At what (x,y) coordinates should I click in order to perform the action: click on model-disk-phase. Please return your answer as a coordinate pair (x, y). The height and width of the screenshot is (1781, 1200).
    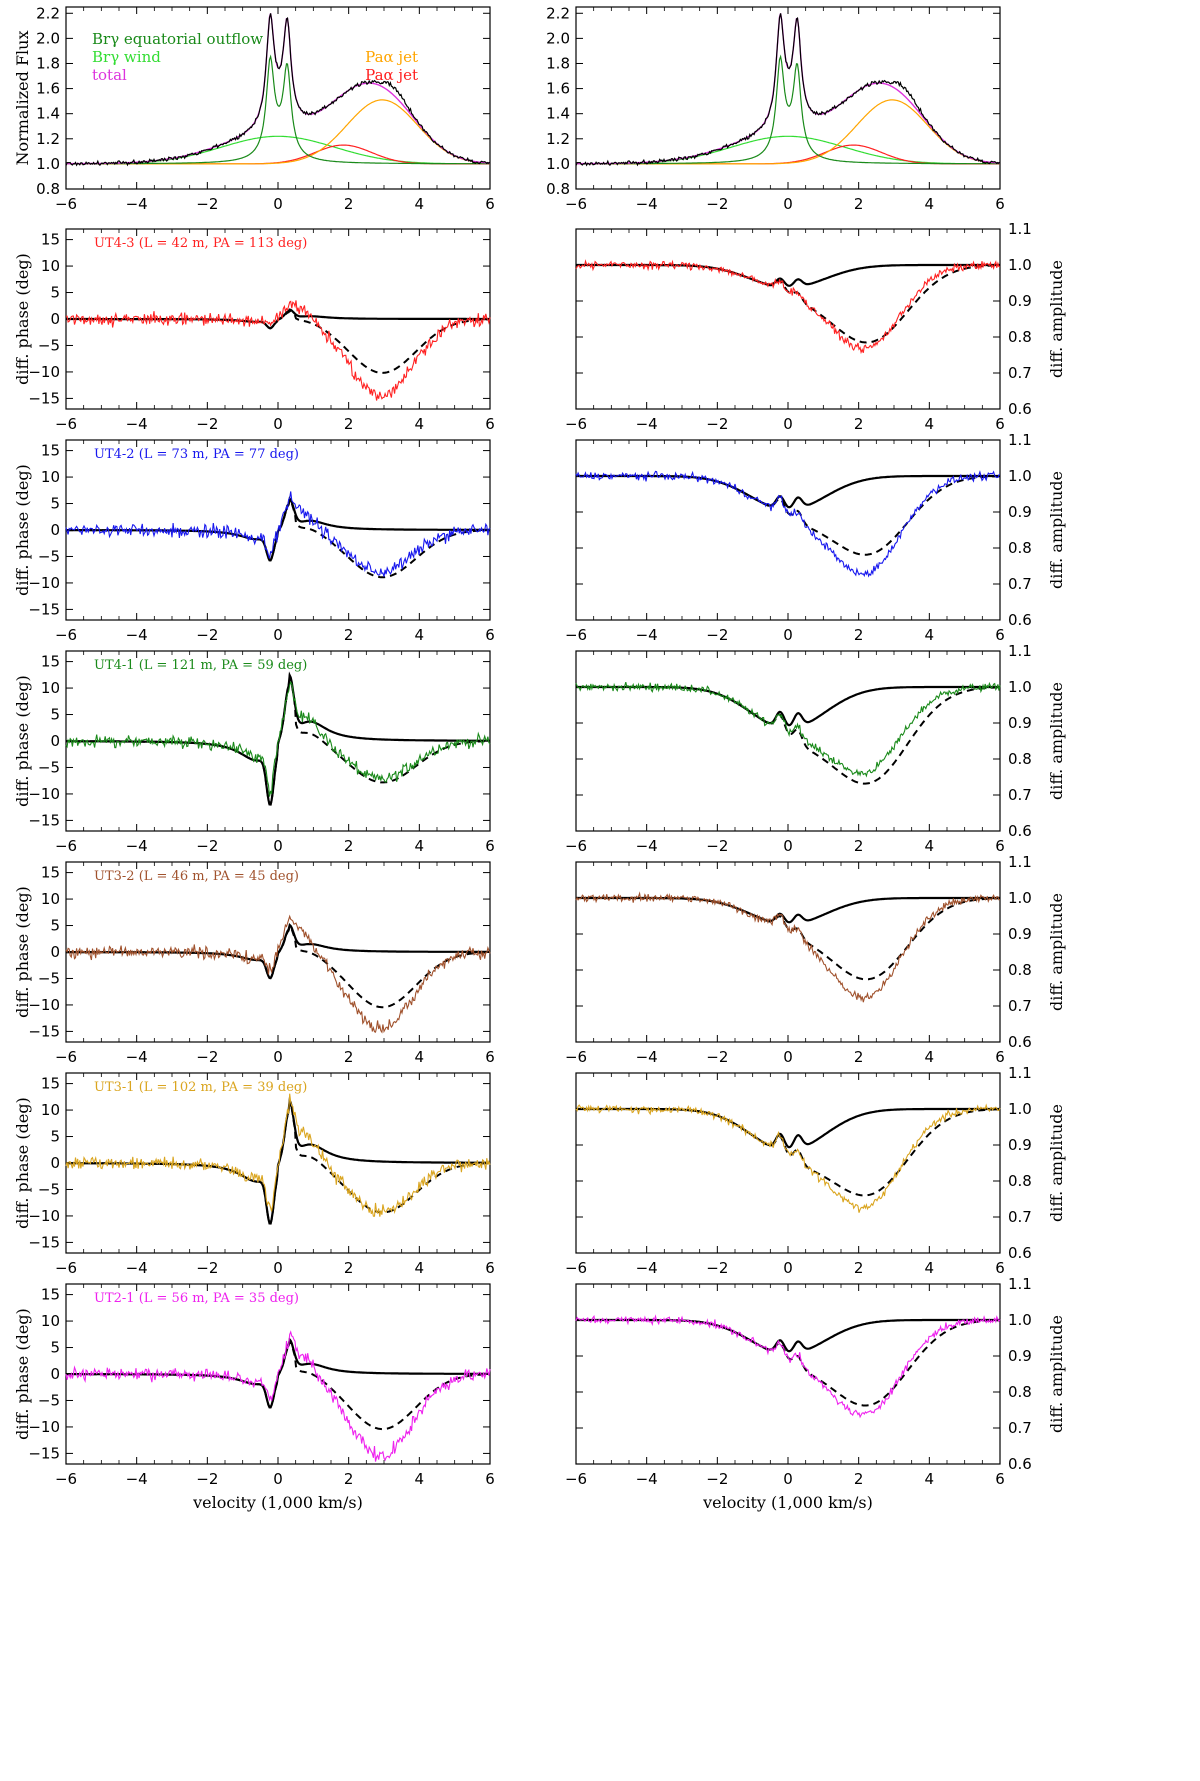
    Looking at the image, I should click on (278, 738).